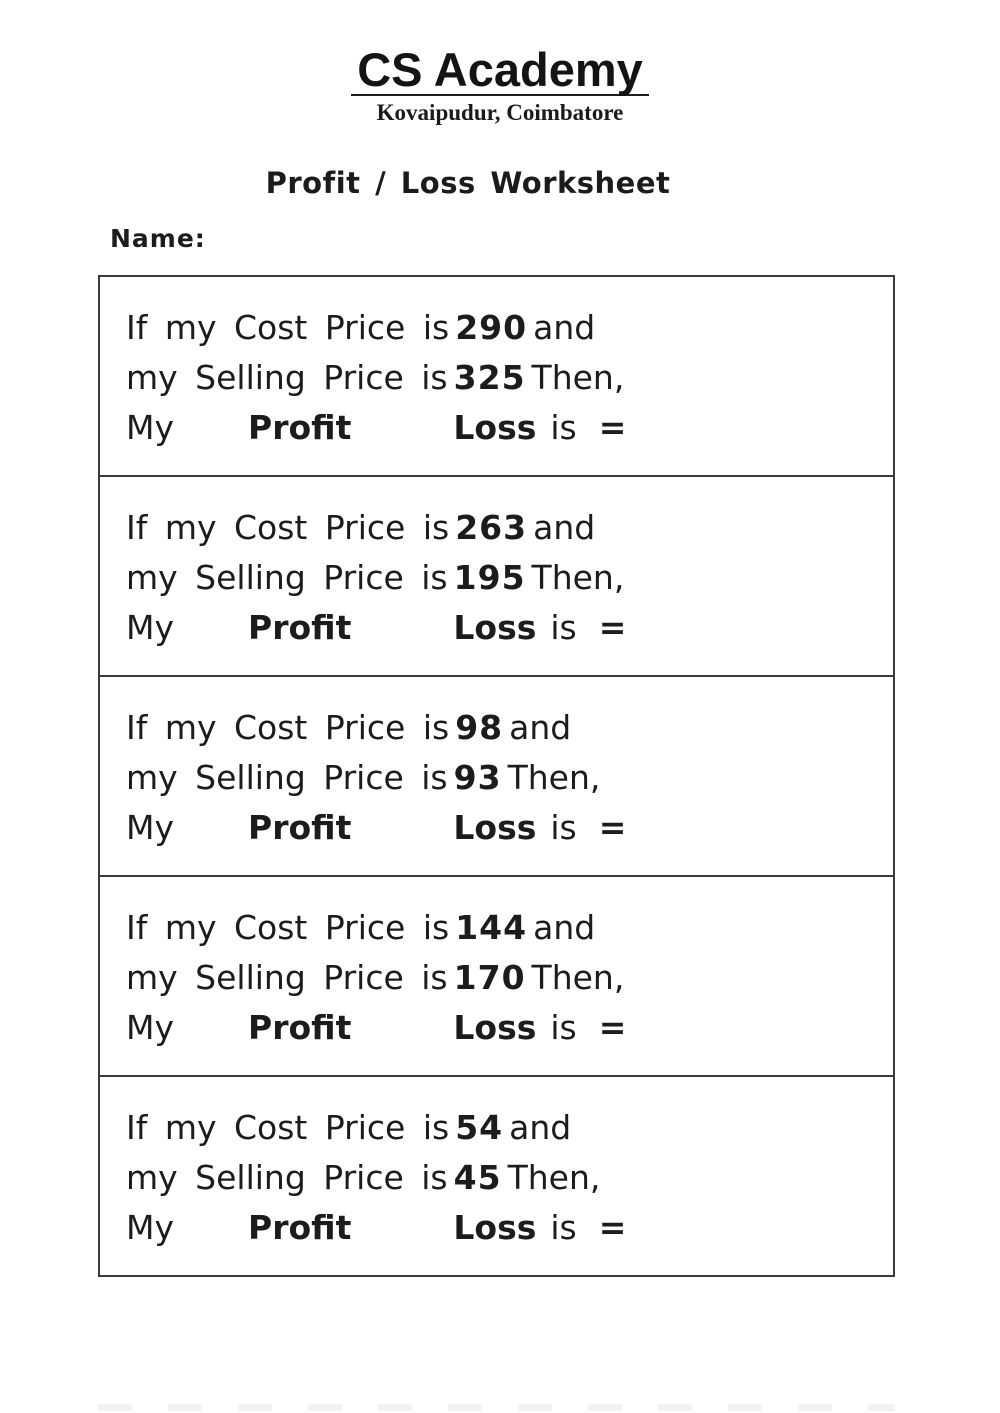  Describe the element at coordinates (489, 577) in the screenshot. I see `selling-price-value: 195` at that location.